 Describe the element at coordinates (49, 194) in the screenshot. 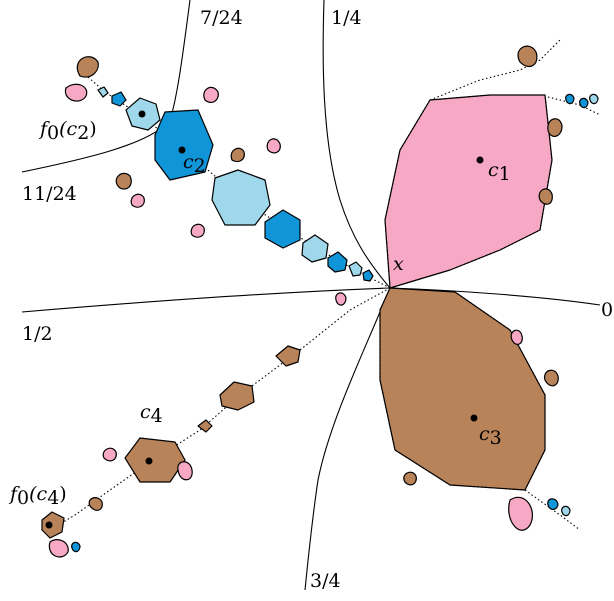

I see `label-ray-11-24: 11/24` at that location.